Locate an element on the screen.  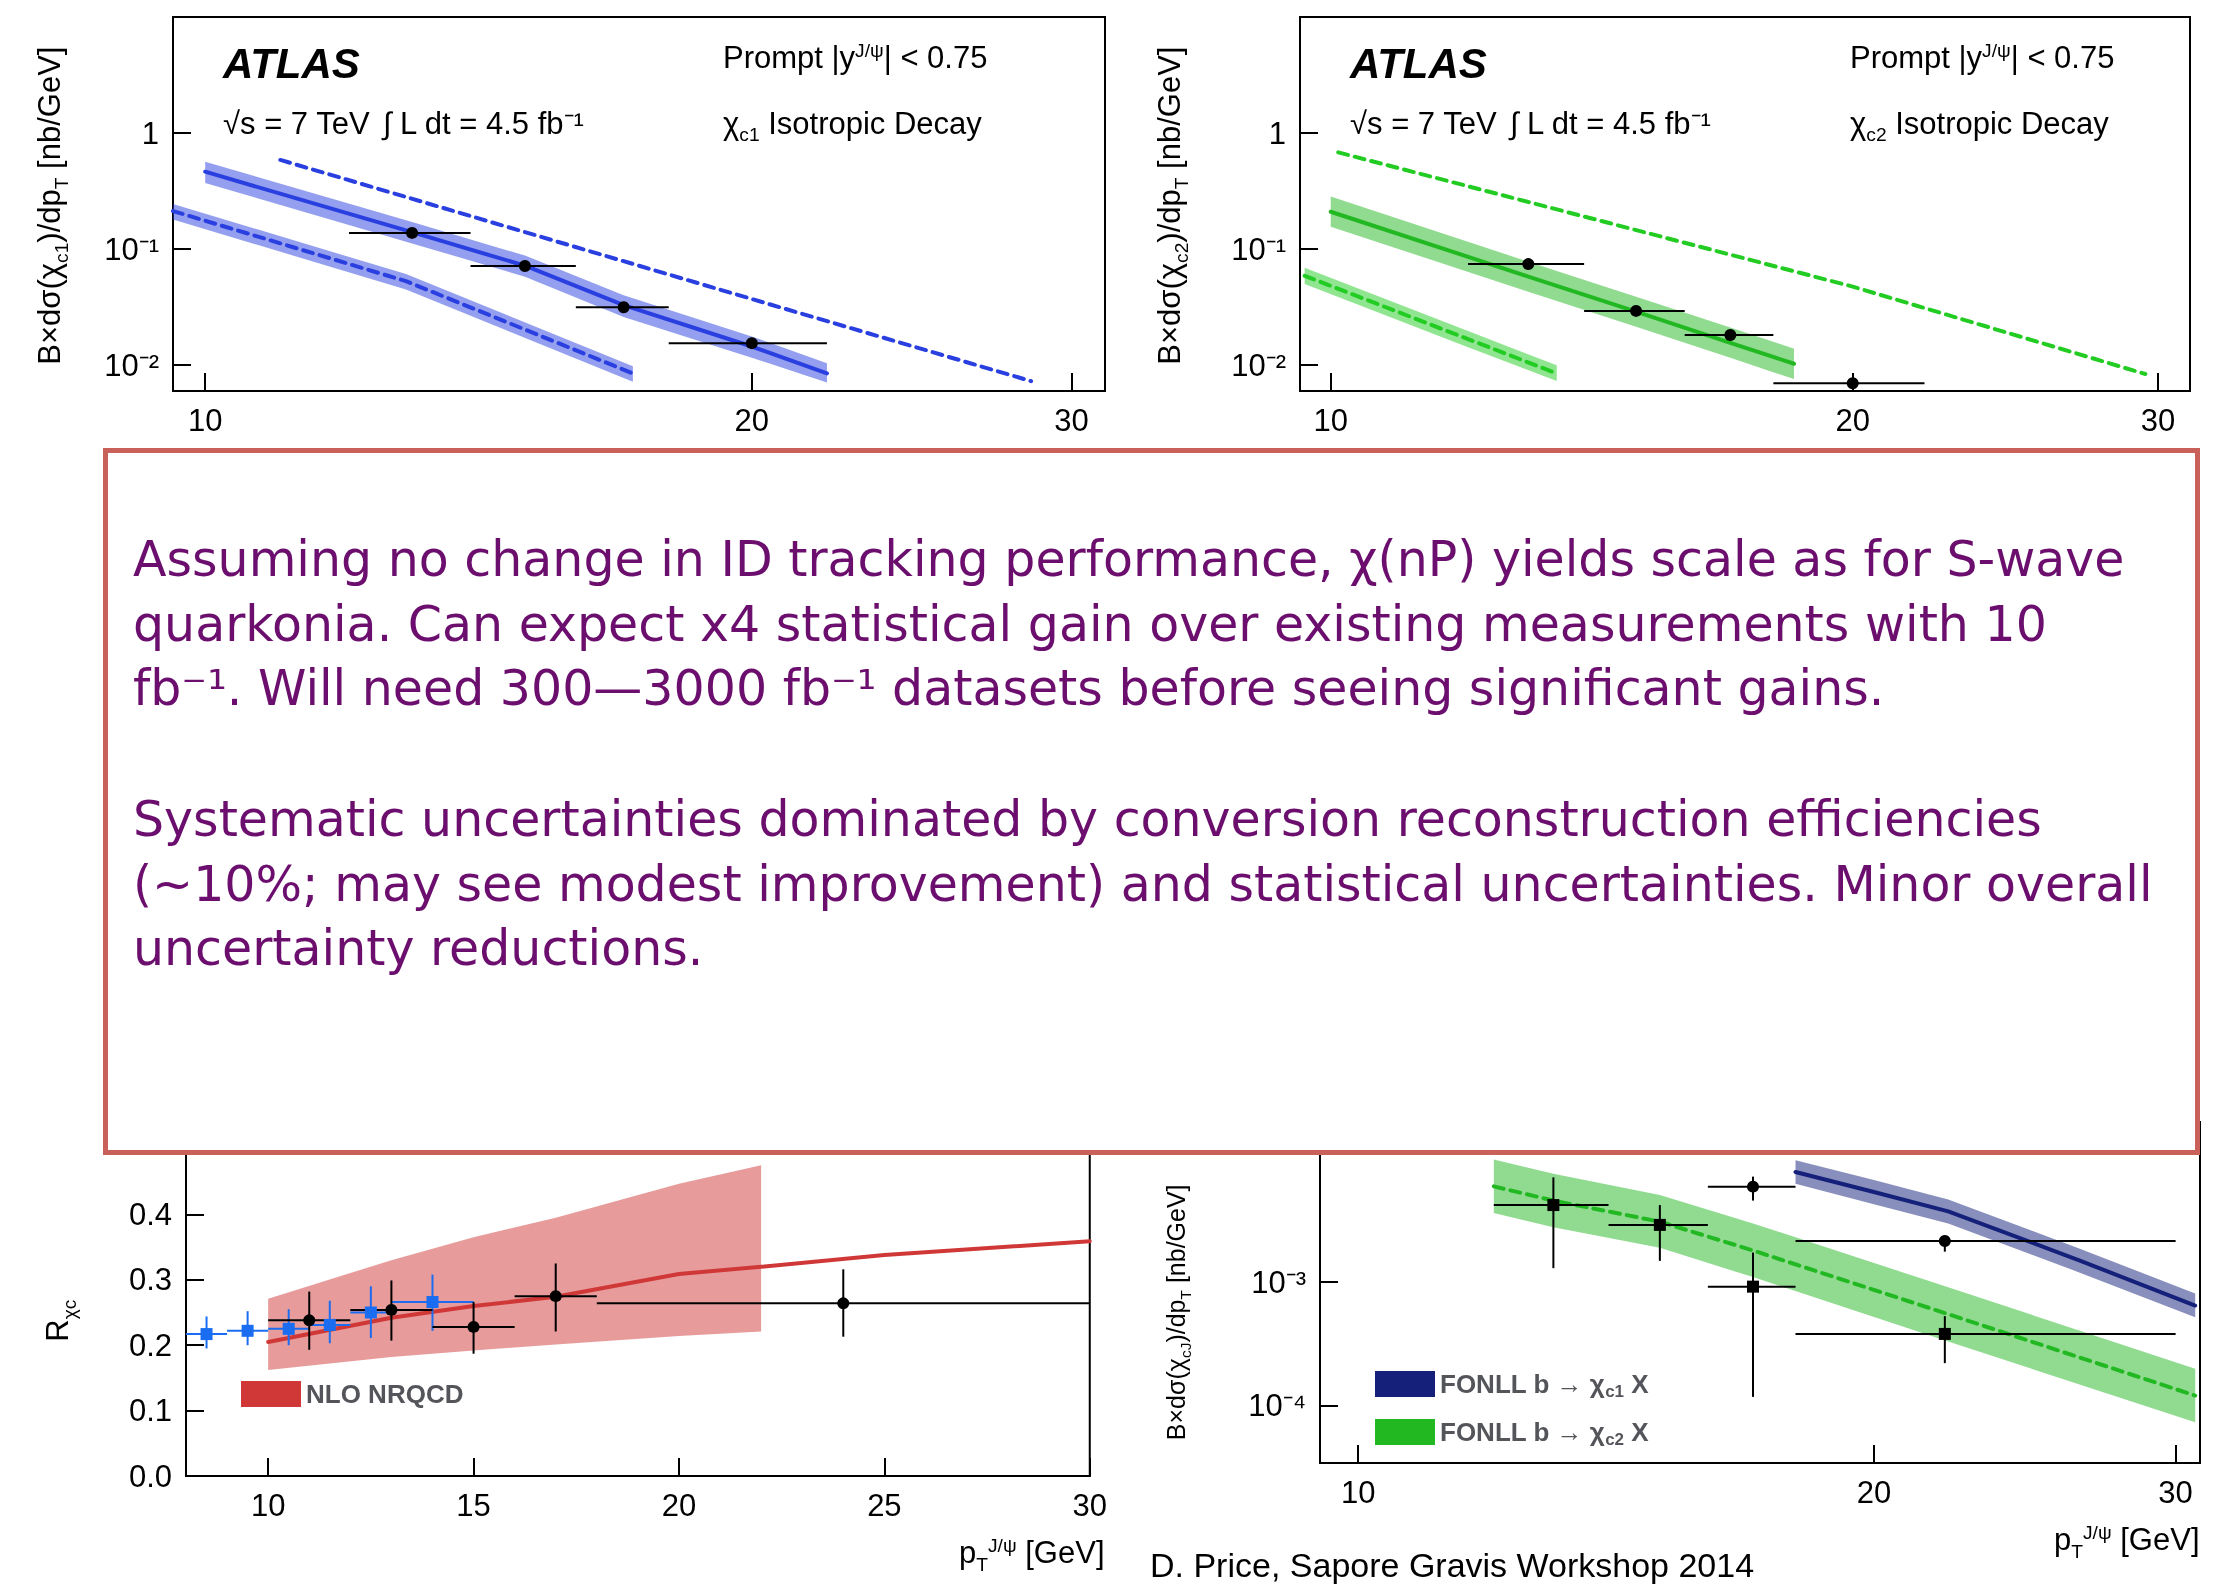
y-tick-label: 0.3 is located at coordinates (150, 1280).